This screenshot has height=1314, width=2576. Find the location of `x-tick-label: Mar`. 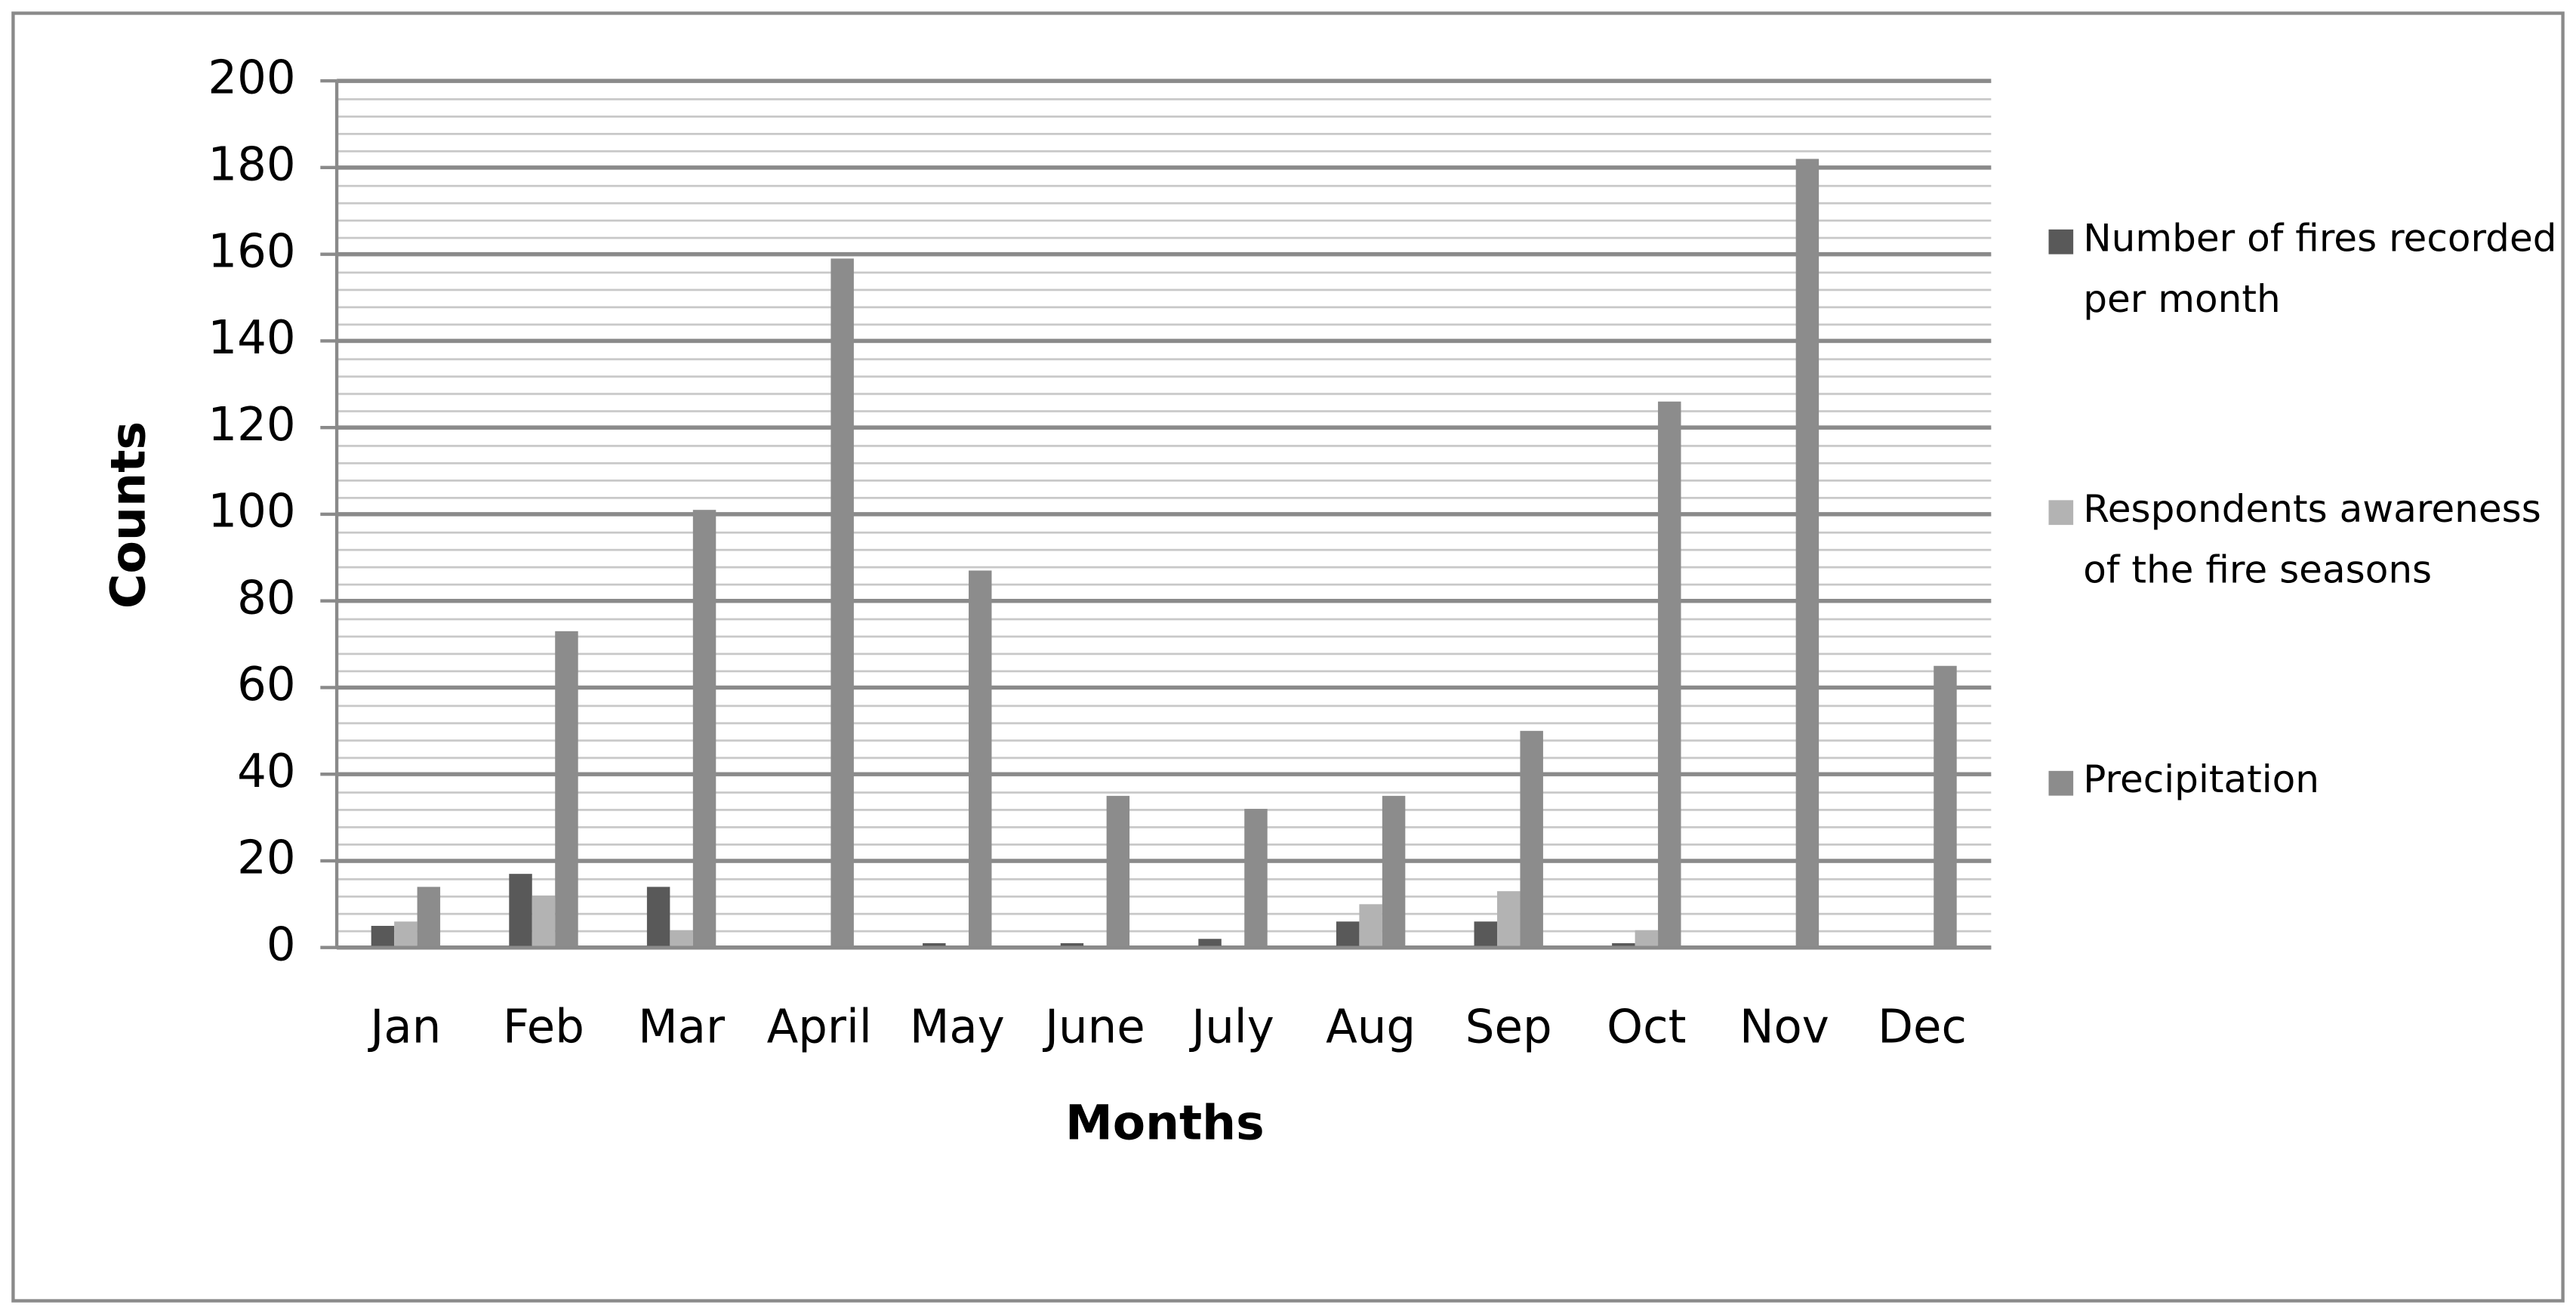

x-tick-label: Mar is located at coordinates (682, 1027).